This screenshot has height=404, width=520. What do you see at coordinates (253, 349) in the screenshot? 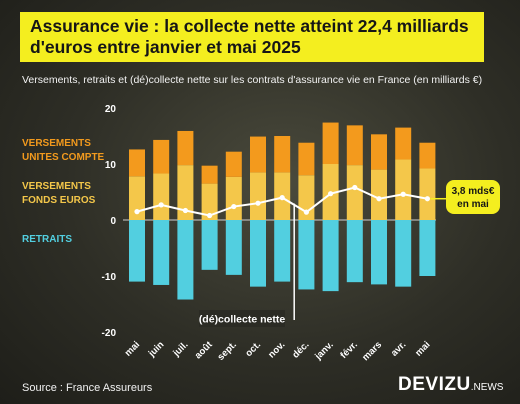
I see `x-tick-label: oct.` at bounding box center [253, 349].